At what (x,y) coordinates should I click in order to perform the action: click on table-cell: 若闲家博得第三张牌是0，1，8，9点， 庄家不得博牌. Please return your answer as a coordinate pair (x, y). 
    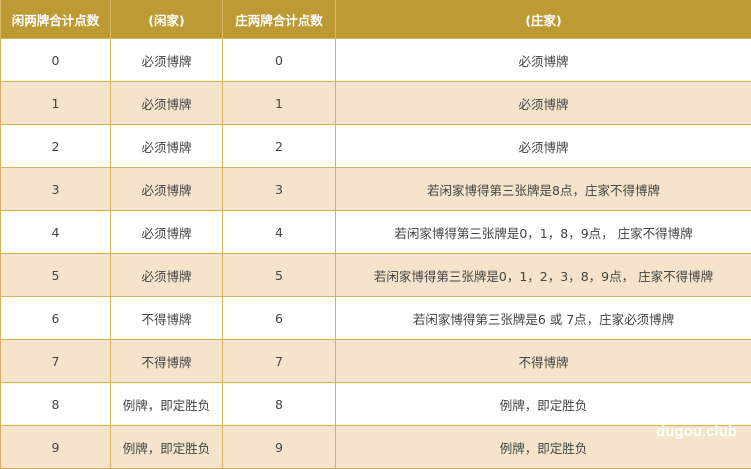
    Looking at the image, I should click on (543, 232).